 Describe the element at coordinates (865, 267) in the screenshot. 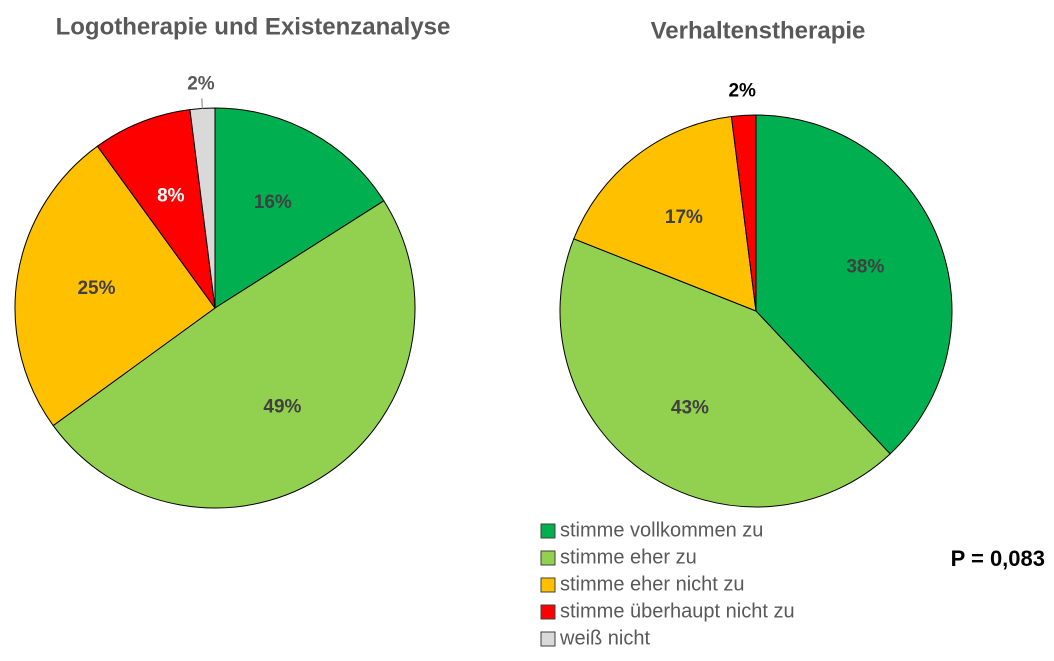

I see `value-label: 38%` at that location.